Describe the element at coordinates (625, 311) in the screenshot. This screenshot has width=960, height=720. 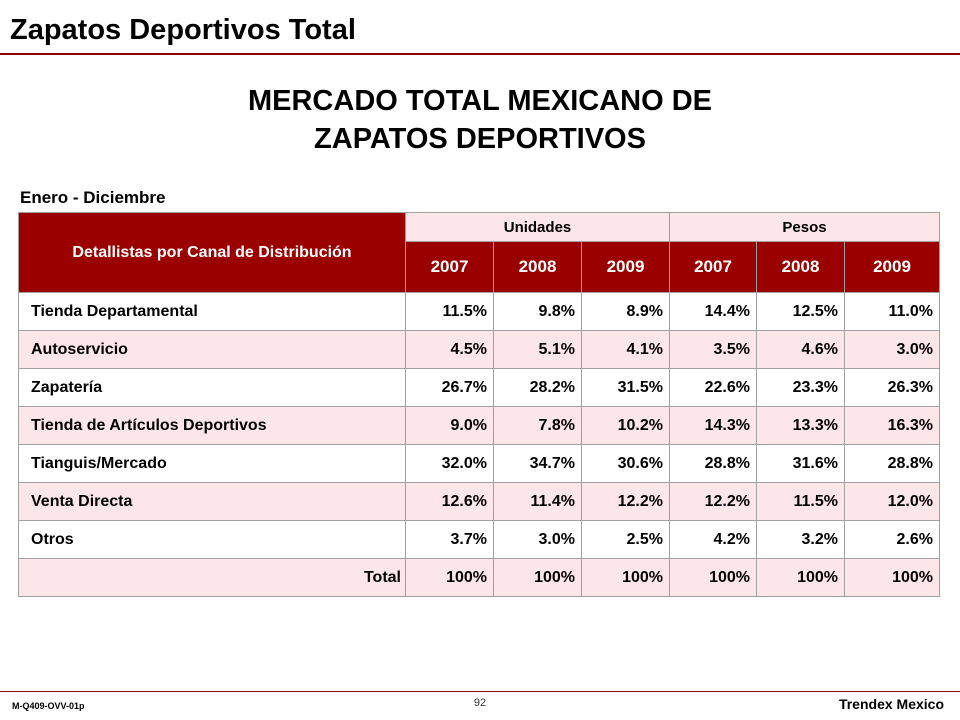
I see `value-cell: 8.9%` at that location.